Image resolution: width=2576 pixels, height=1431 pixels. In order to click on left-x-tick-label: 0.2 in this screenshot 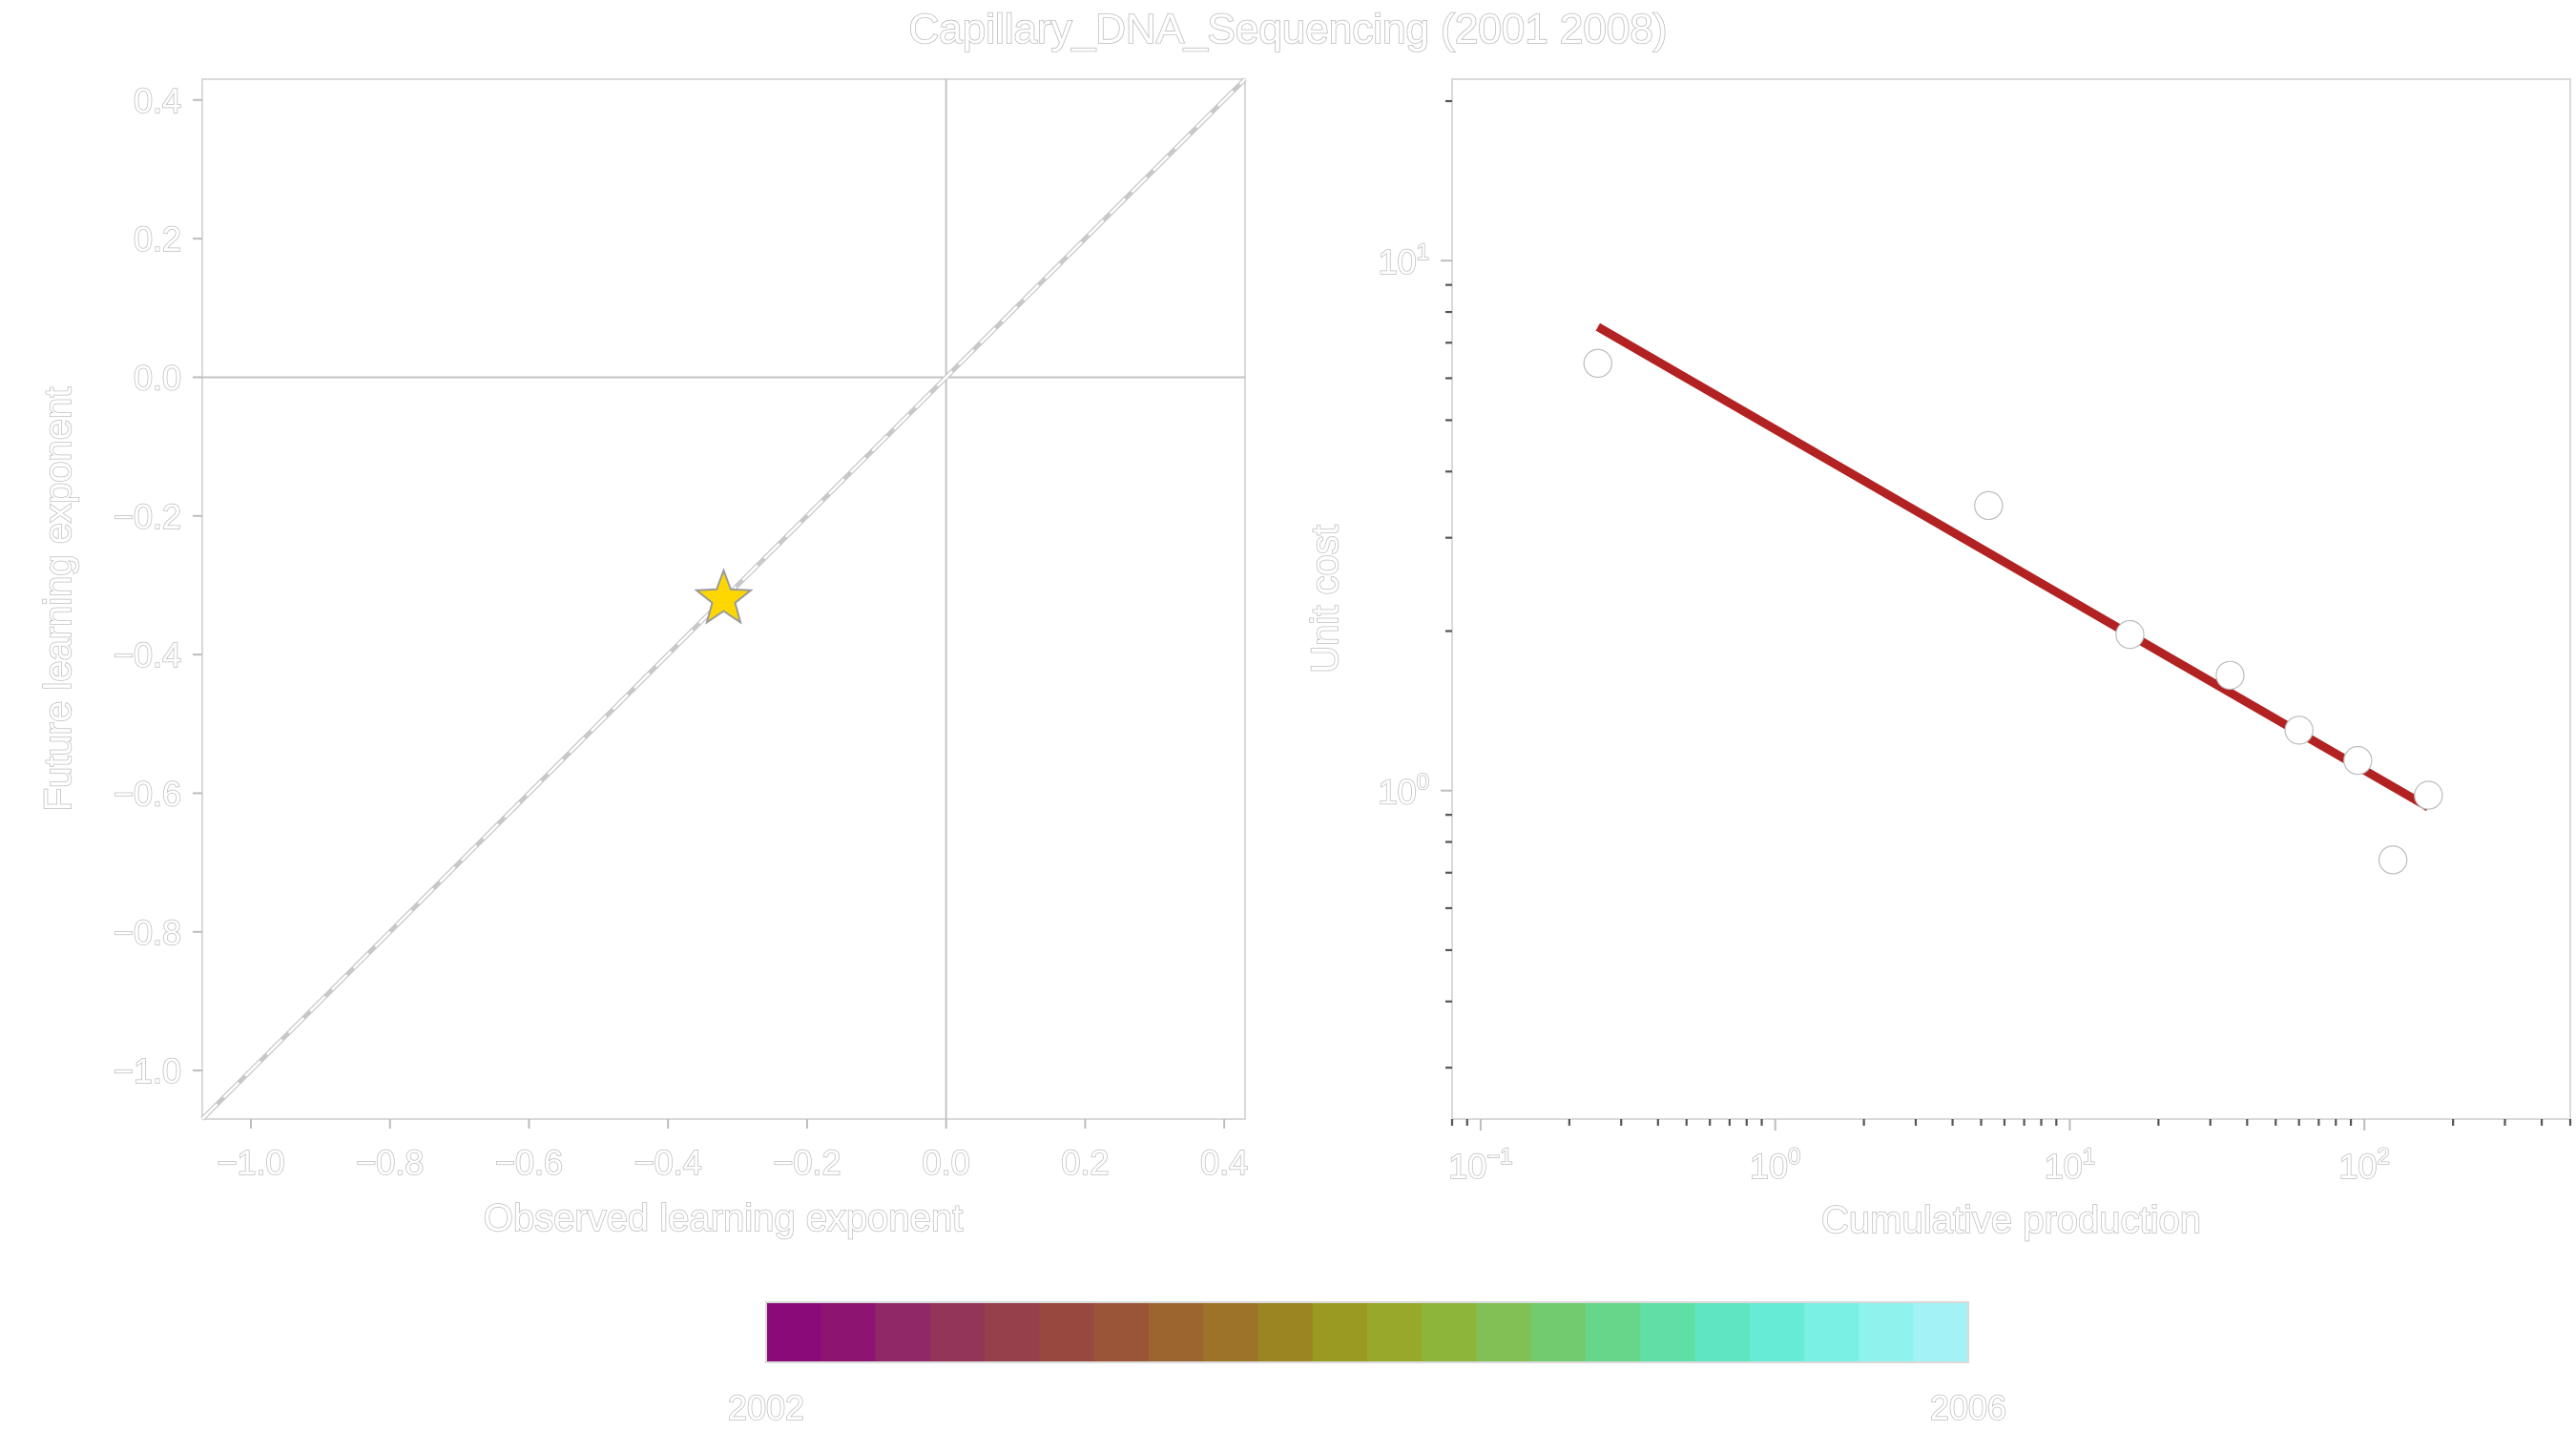, I will do `click(1085, 1162)`.